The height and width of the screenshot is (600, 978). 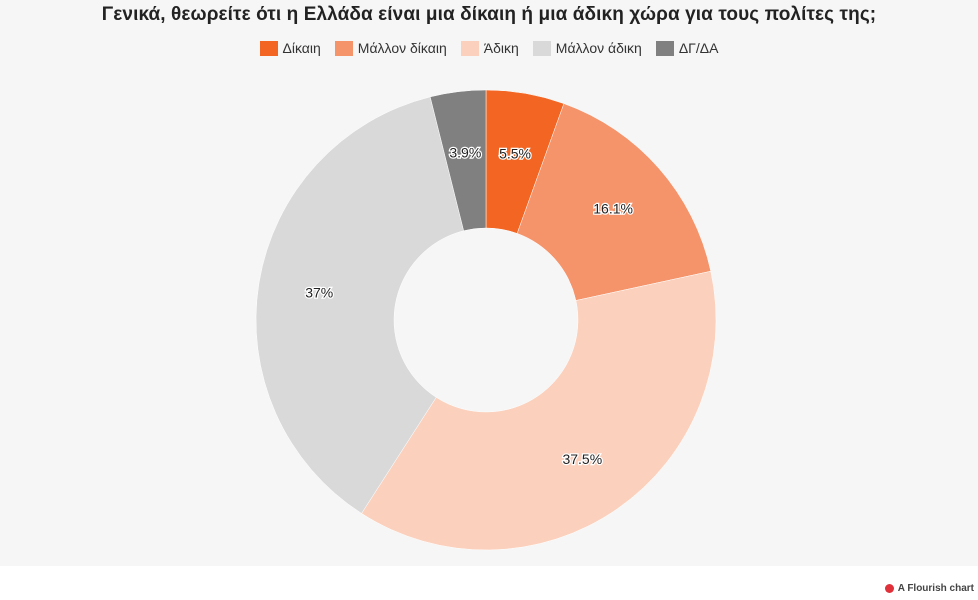 What do you see at coordinates (319, 293) in the screenshot?
I see `slice-label: 37%` at bounding box center [319, 293].